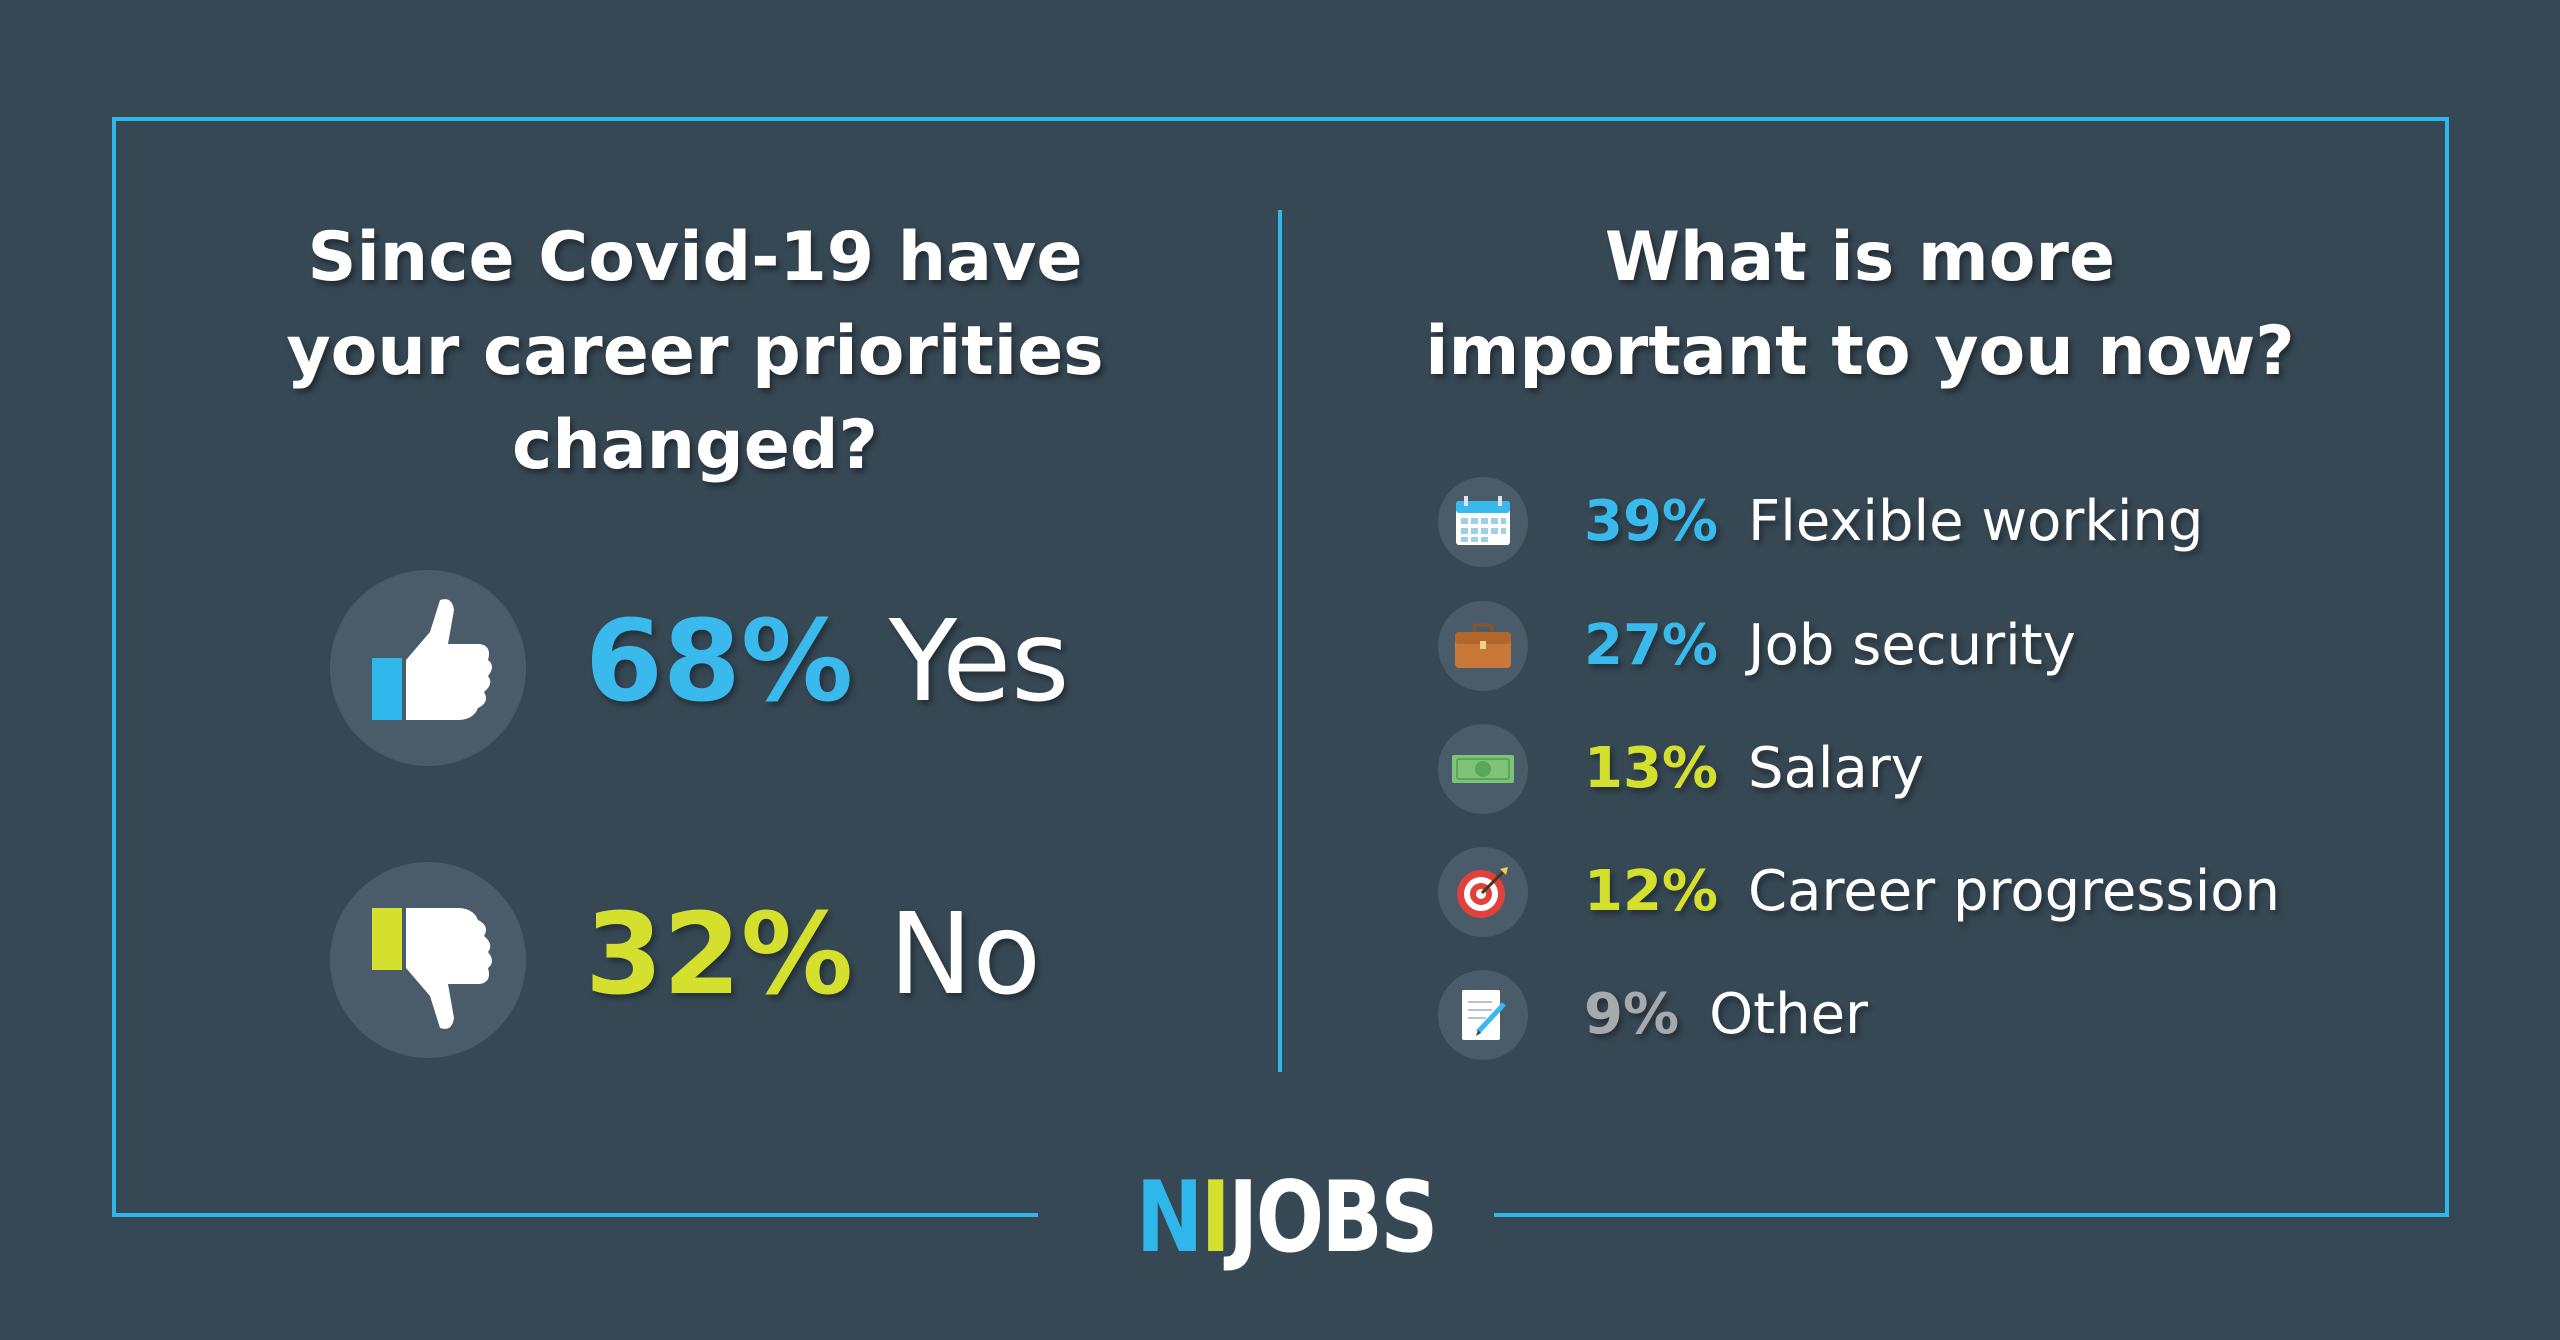  I want to click on logo-i: I, so click(1215, 1218).